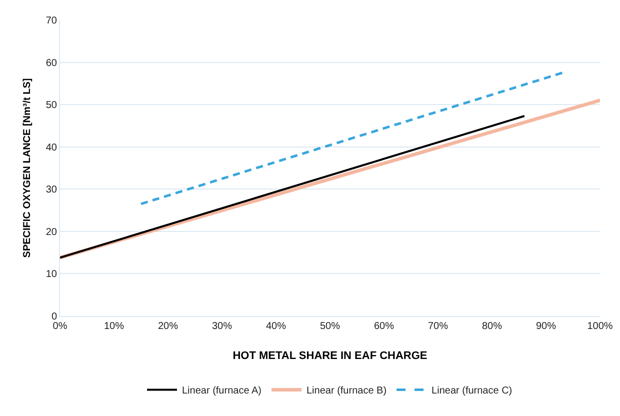  Describe the element at coordinates (600, 326) in the screenshot. I see `x-tick-label: 100%` at that location.